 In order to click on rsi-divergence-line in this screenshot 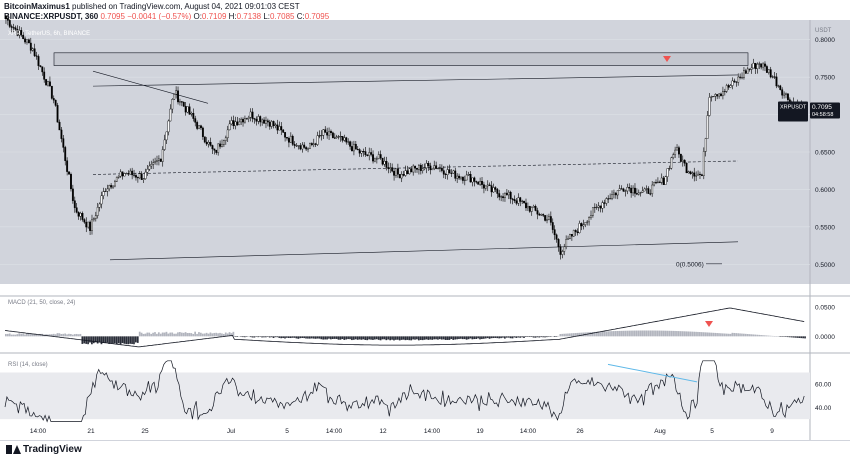, I will do `click(652, 373)`.